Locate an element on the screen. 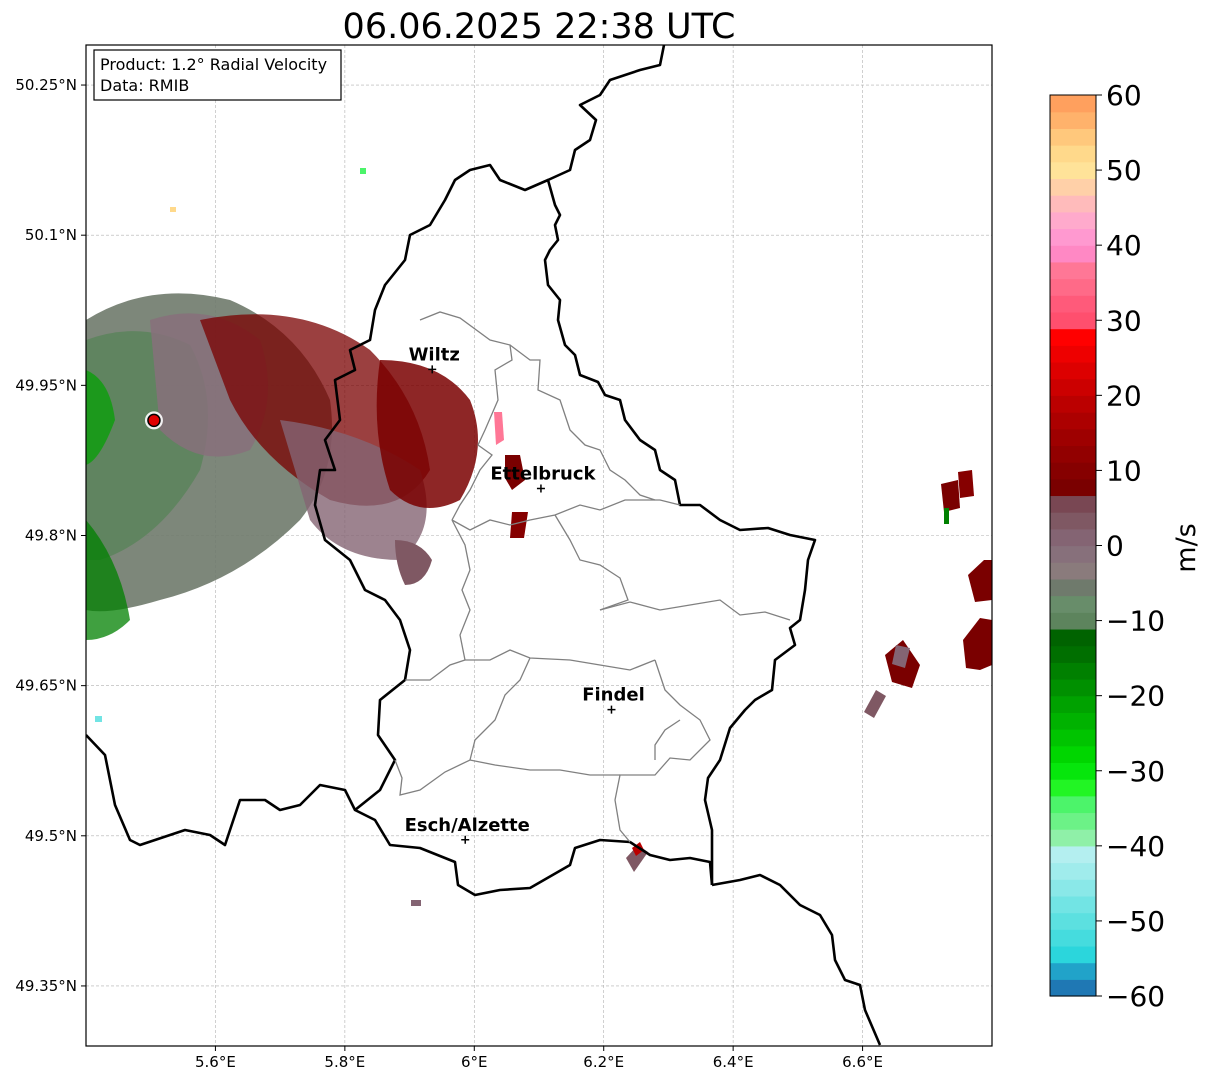 The image size is (1207, 1081). radar-site-marker is located at coordinates (153, 420).